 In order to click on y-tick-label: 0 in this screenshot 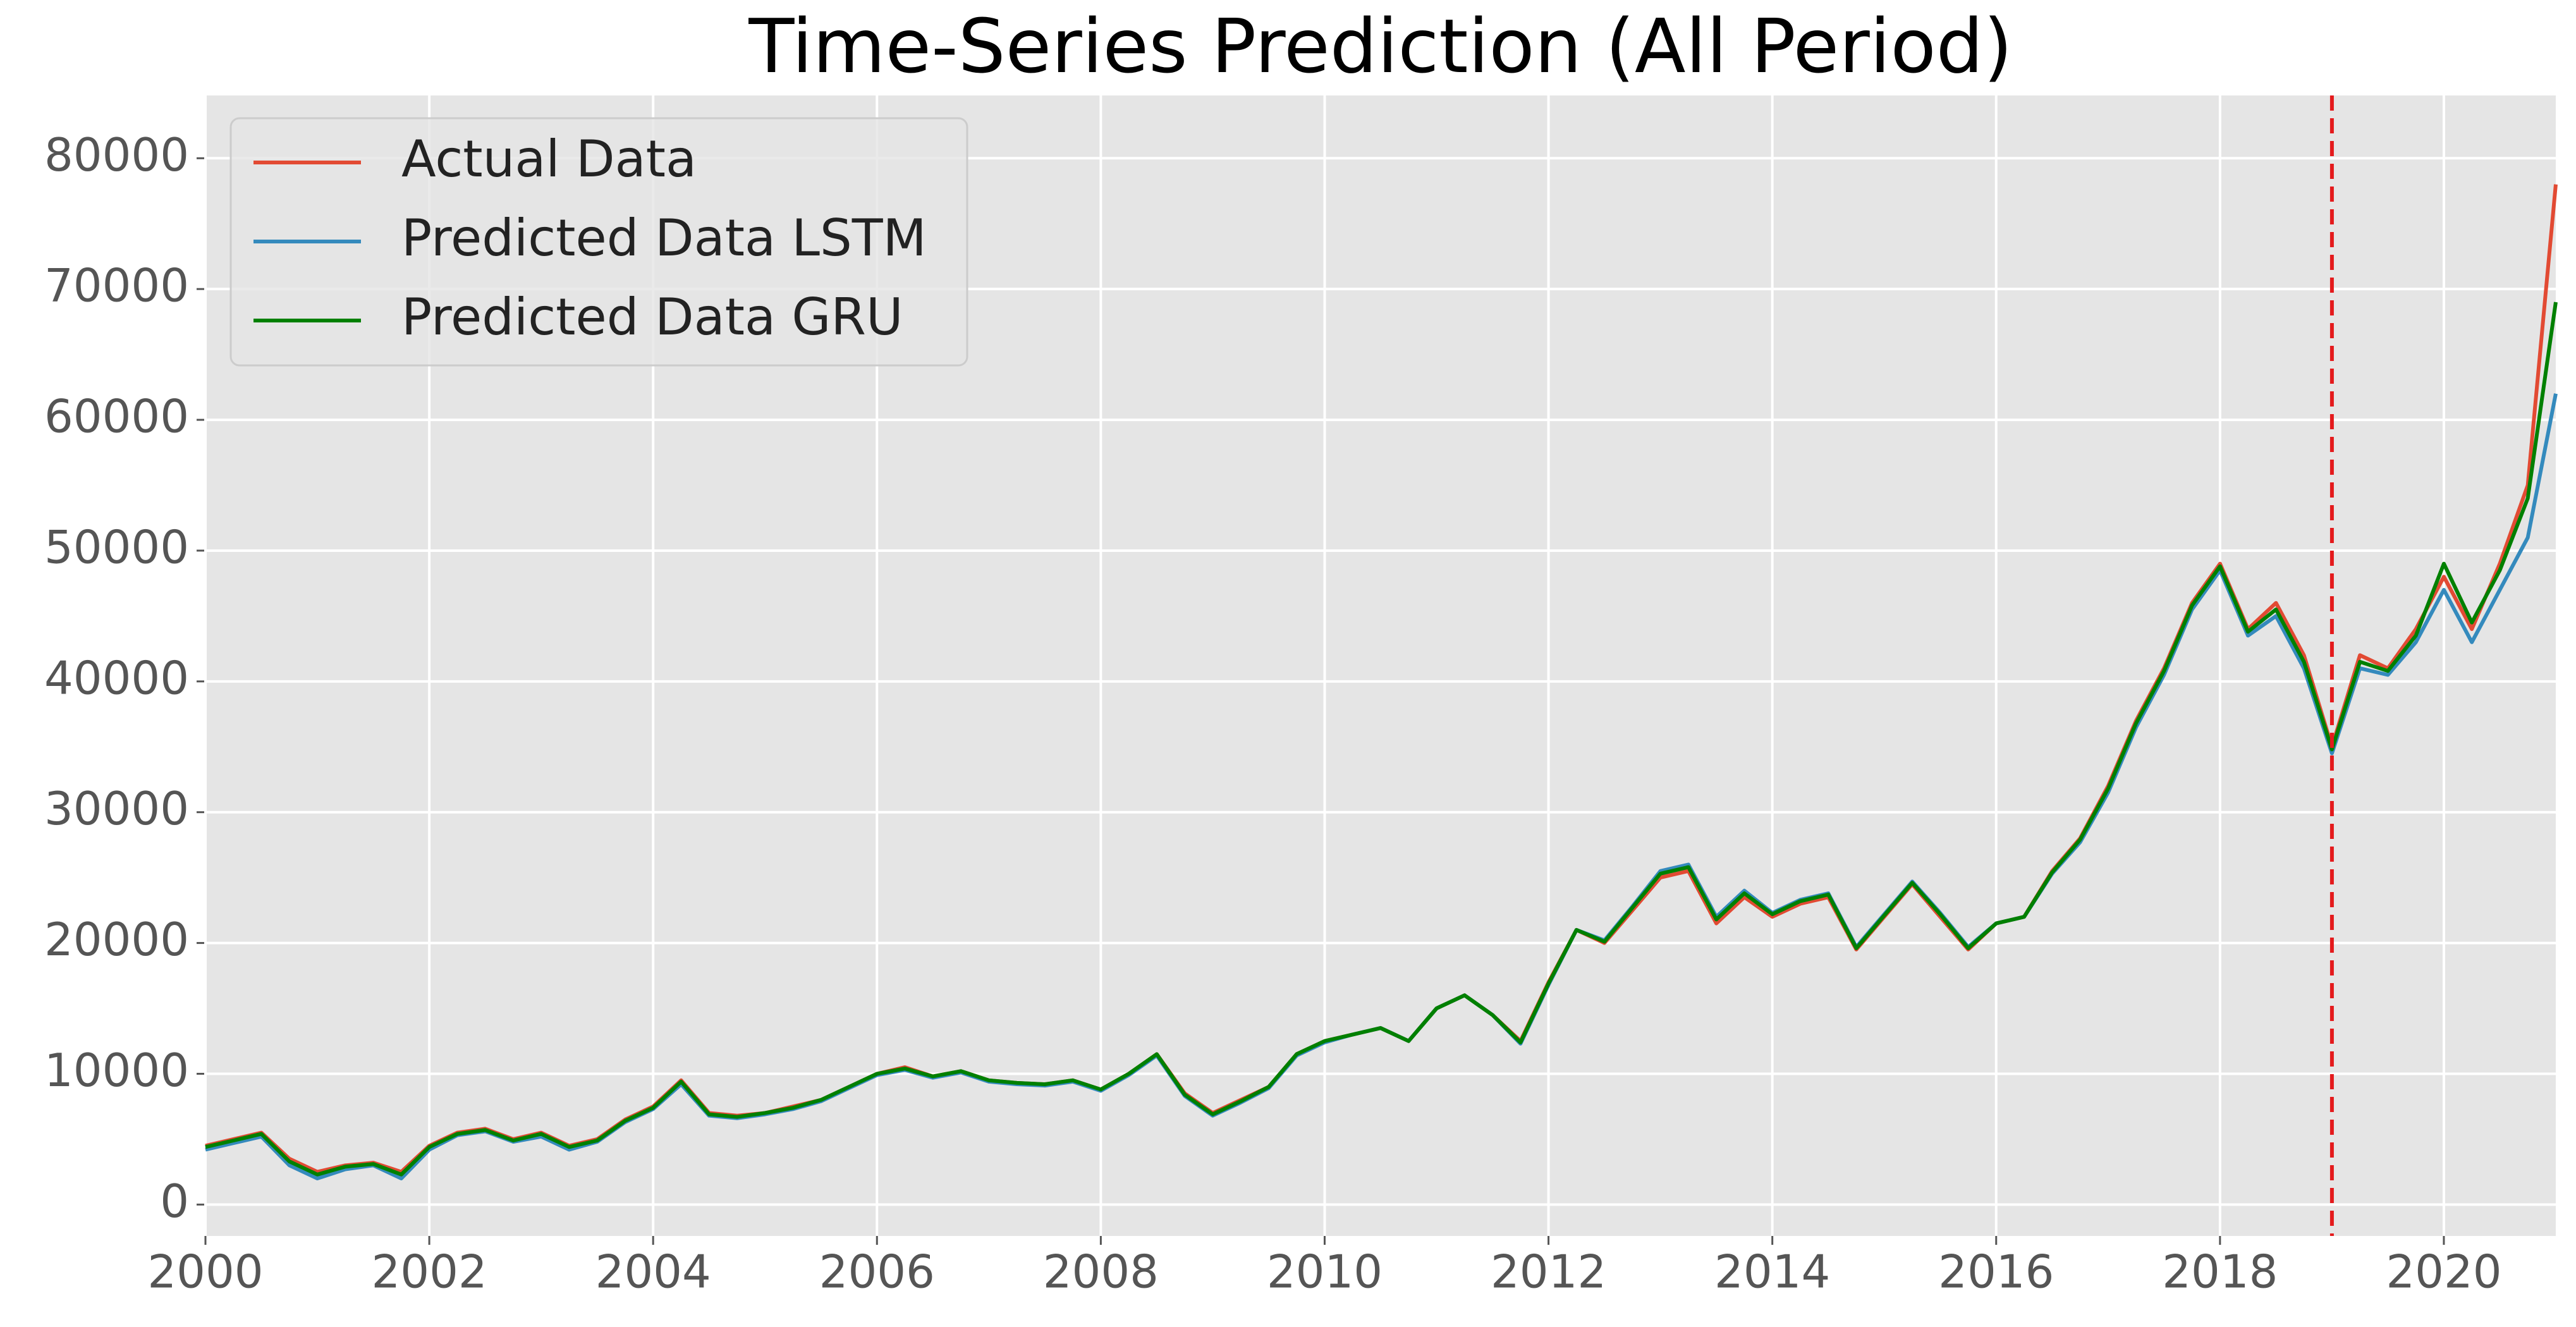, I will do `click(174, 1201)`.